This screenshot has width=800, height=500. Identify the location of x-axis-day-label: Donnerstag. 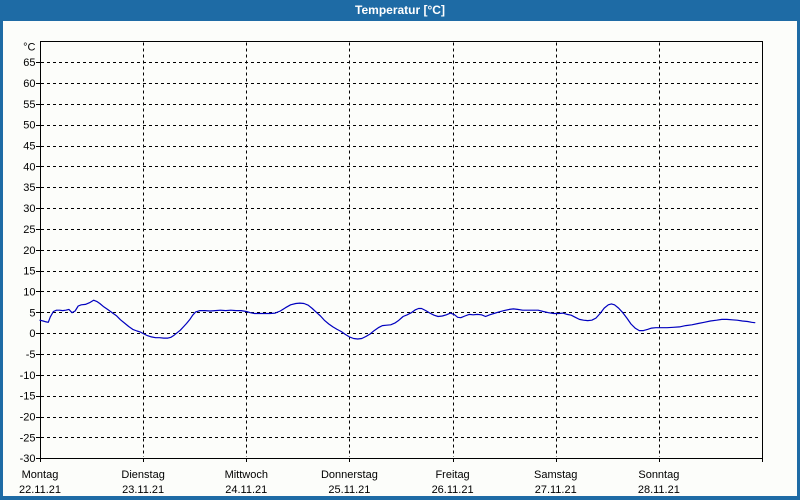
(349, 475).